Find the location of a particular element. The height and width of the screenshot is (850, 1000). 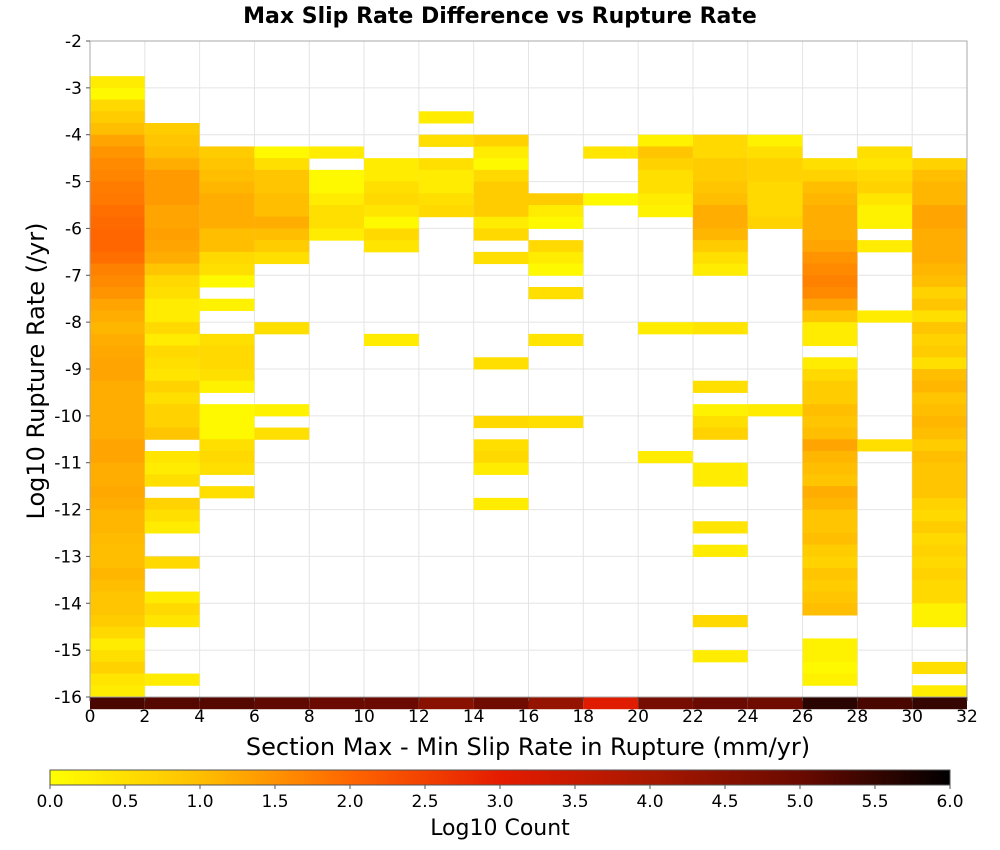

colorbar-tick-label: 0.0 is located at coordinates (49, 802).